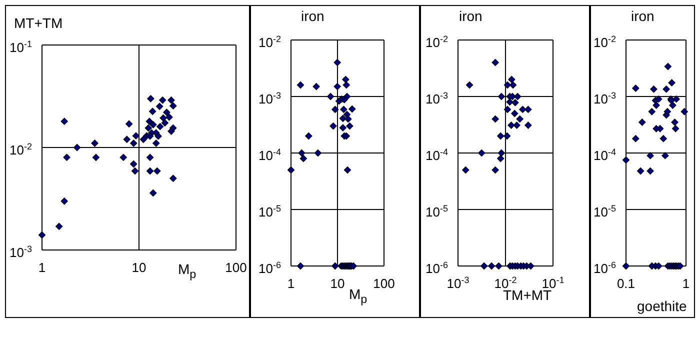  What do you see at coordinates (38, 23) in the screenshot?
I see `chart-title: MT+TM` at bounding box center [38, 23].